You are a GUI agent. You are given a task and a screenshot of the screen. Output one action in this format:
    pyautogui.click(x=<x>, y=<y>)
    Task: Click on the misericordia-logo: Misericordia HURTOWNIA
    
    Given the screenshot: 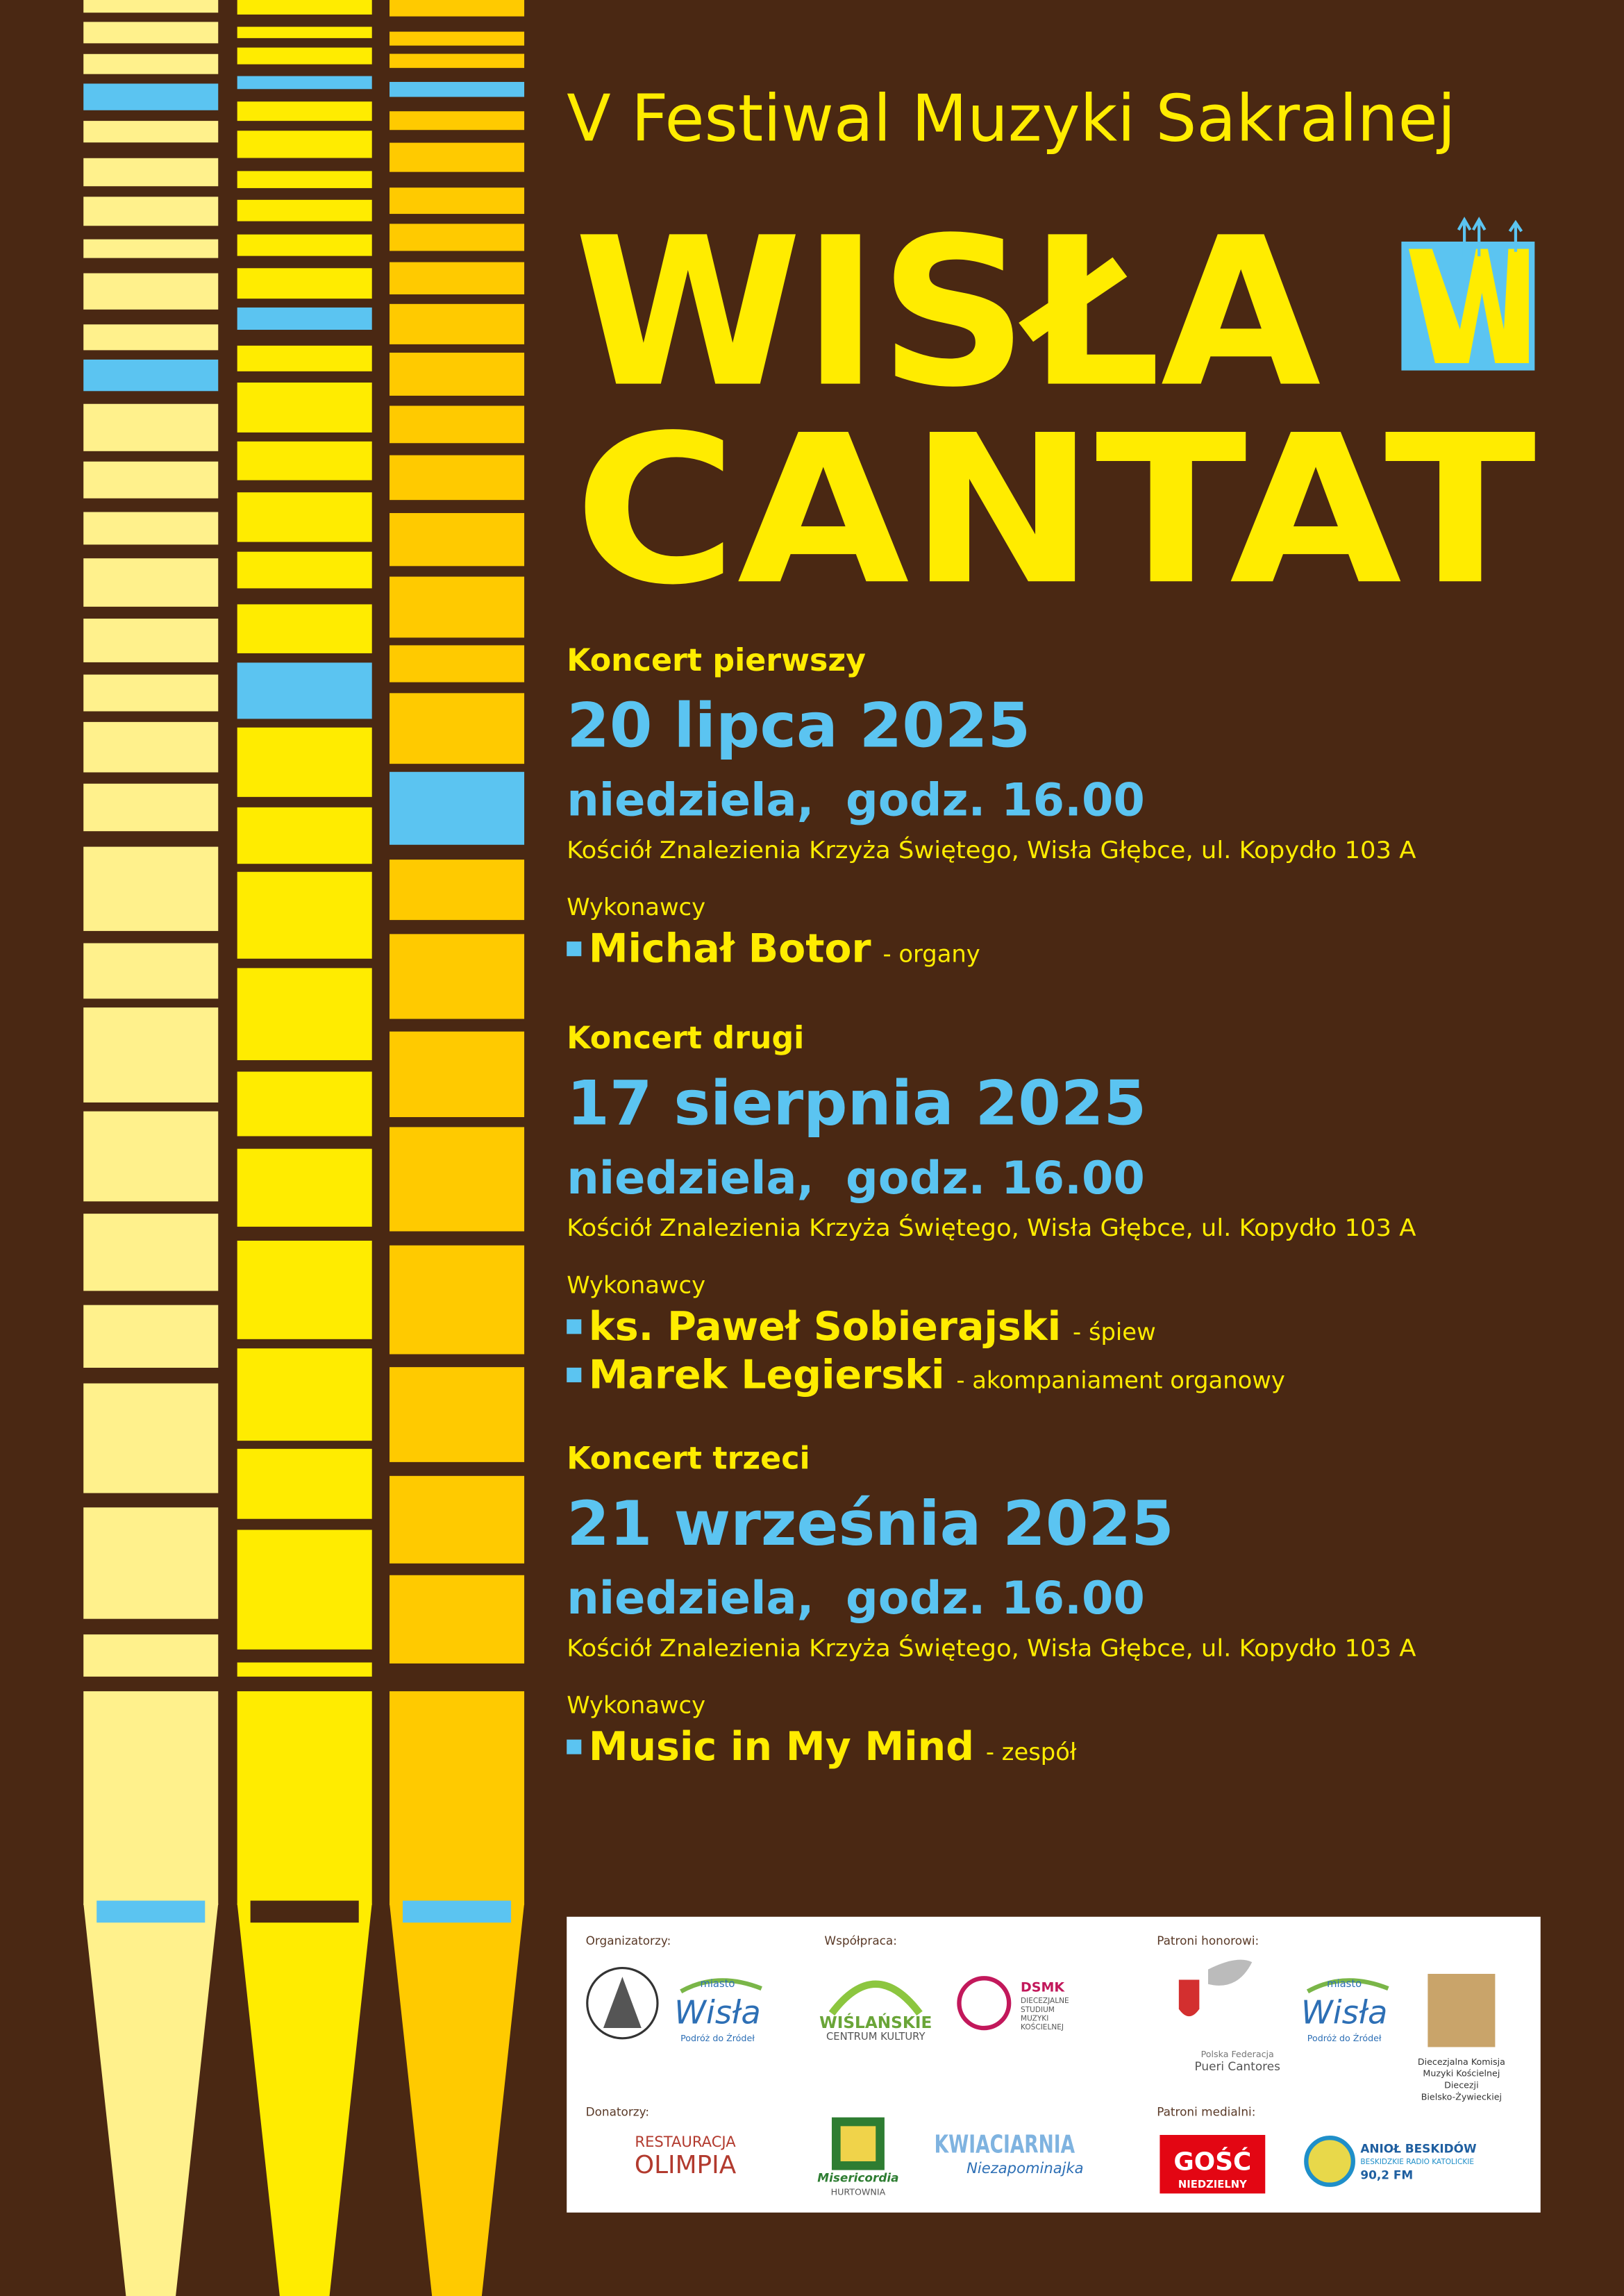 What is the action you would take?
    pyautogui.click(x=858, y=2157)
    